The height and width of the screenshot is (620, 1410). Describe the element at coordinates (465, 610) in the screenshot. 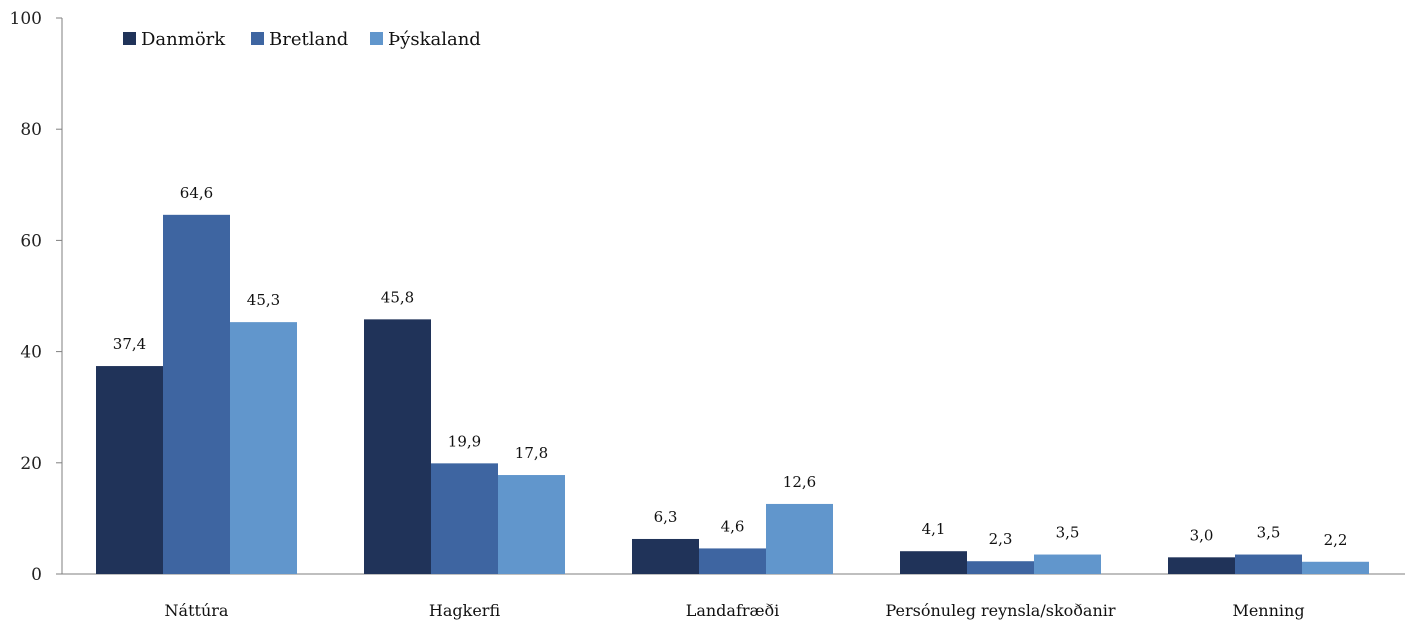

I see `x-category-label: Hagkerfi` at that location.